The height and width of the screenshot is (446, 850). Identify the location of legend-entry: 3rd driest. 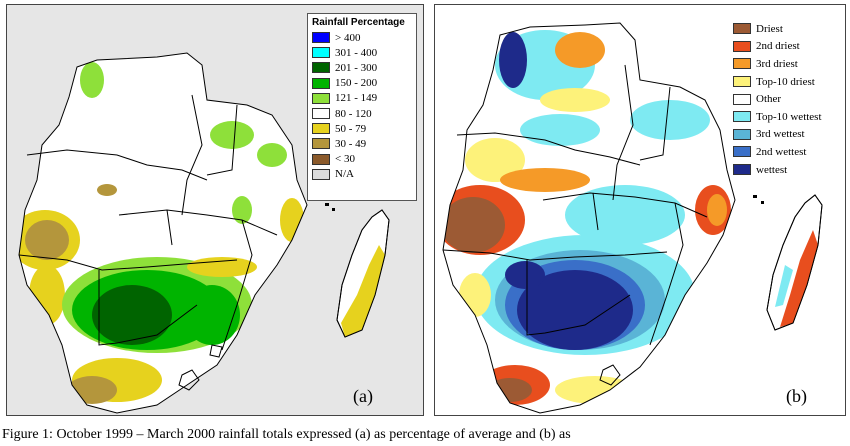
(788, 64).